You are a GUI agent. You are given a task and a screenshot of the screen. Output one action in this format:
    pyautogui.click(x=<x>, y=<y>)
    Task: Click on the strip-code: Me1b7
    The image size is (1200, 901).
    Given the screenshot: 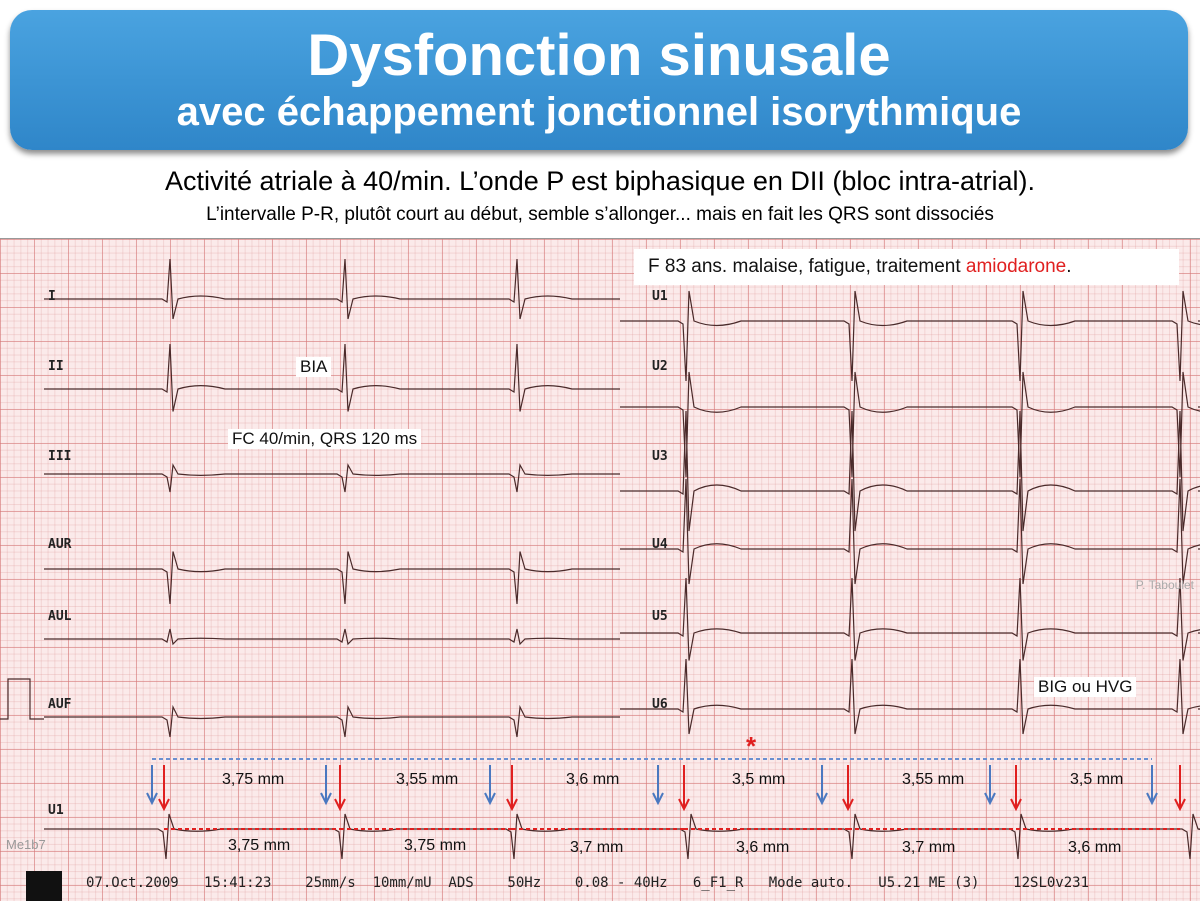 What is the action you would take?
    pyautogui.click(x=26, y=844)
    